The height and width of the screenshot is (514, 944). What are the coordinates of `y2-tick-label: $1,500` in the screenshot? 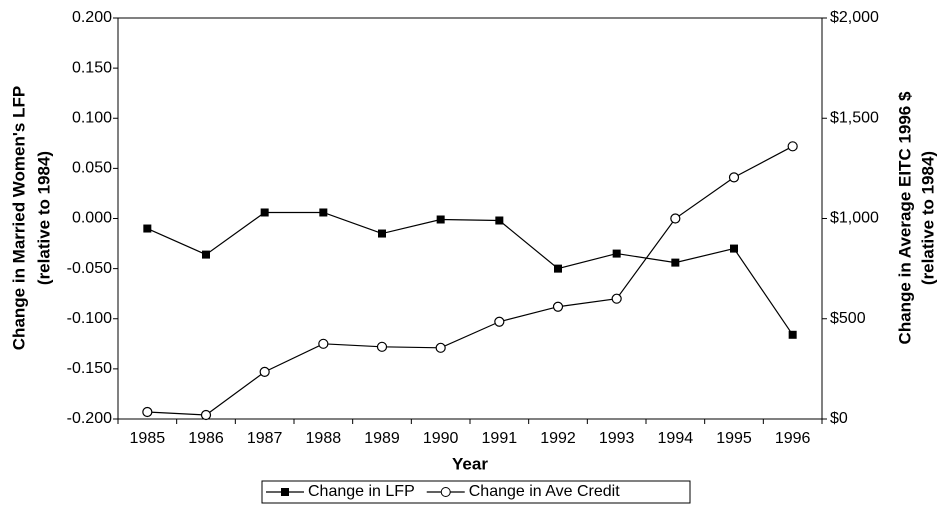 It's located at (854, 117).